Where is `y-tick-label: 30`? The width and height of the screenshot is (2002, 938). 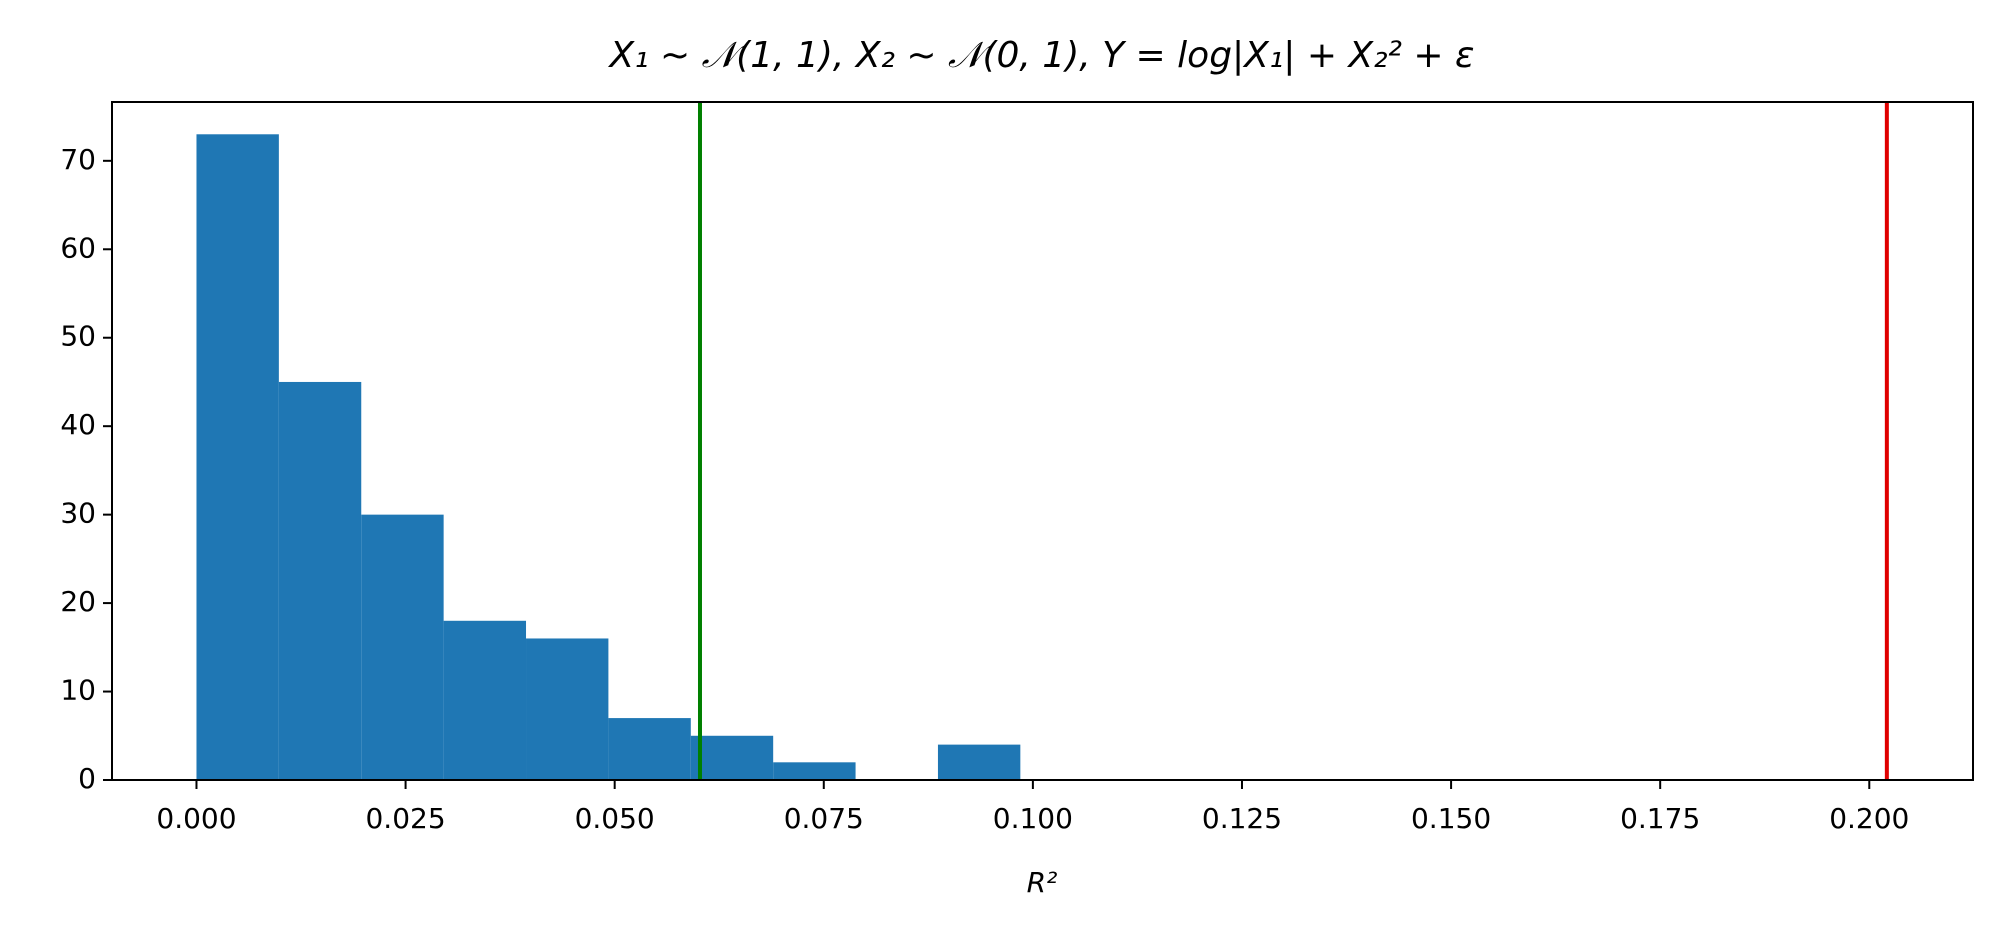 y-tick-label: 30 is located at coordinates (78, 513).